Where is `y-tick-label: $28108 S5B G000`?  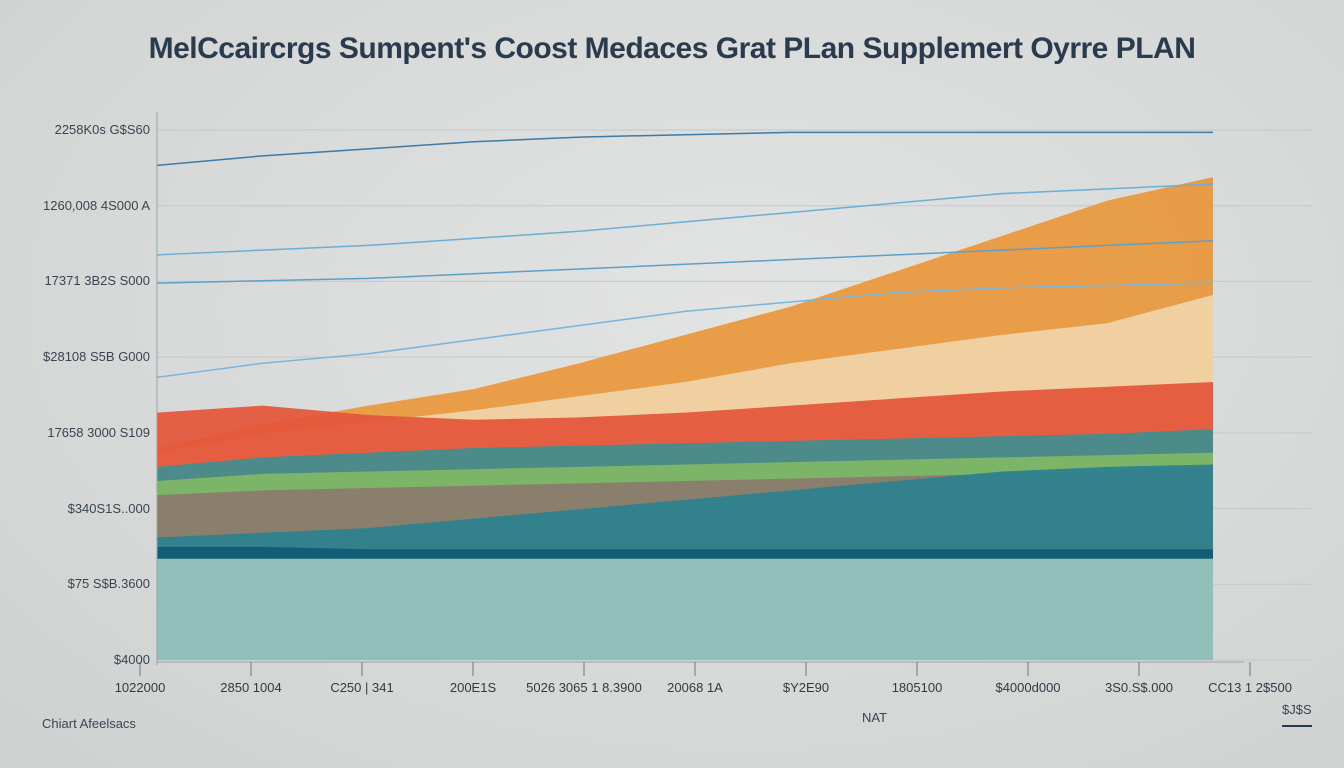 y-tick-label: $28108 S5B G000 is located at coordinates (96, 357).